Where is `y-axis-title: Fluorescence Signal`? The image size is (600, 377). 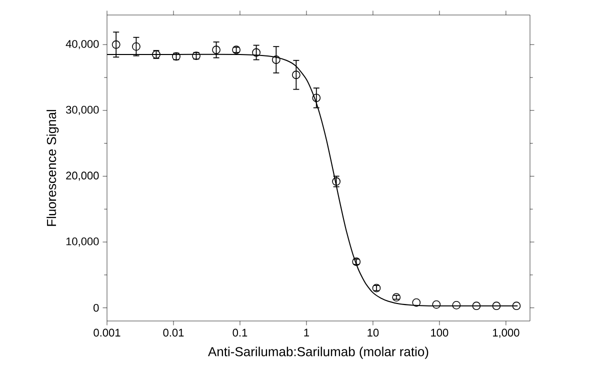
y-axis-title: Fluorescence Signal is located at coordinates (52, 168).